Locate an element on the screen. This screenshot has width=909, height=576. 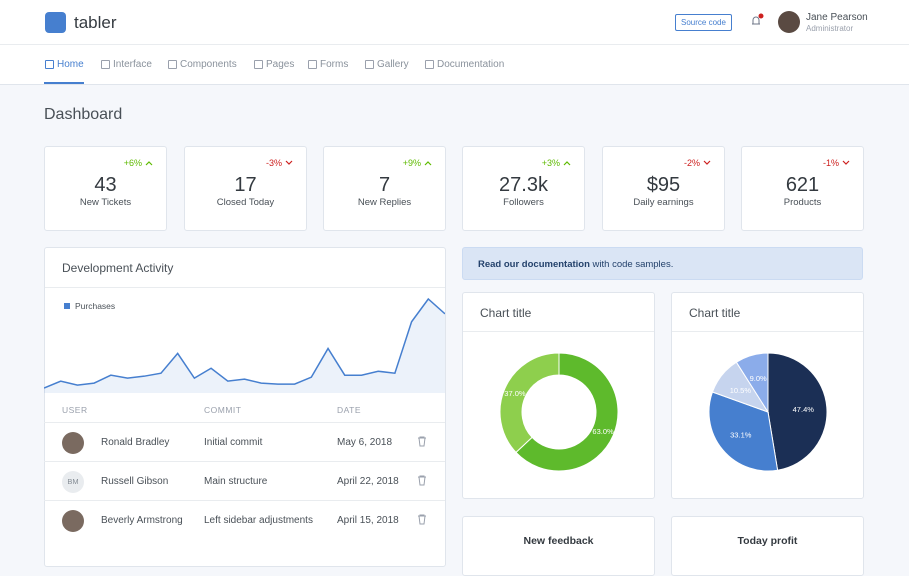
stat-change: +6% is located at coordinates (132, 163).